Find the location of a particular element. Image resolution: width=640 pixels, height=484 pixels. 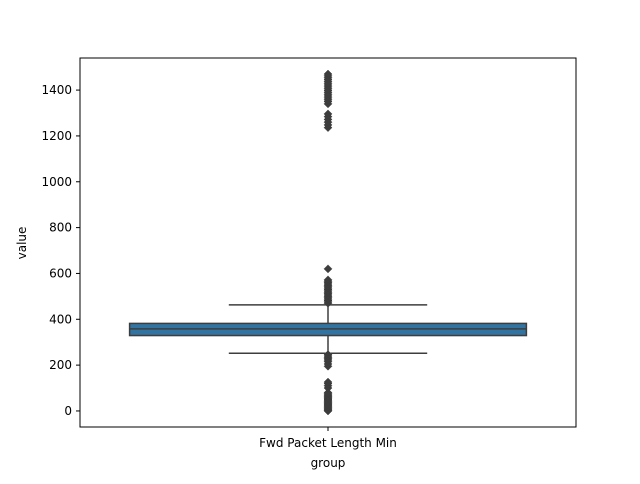

y-tick-label: 200 is located at coordinates (60, 365).